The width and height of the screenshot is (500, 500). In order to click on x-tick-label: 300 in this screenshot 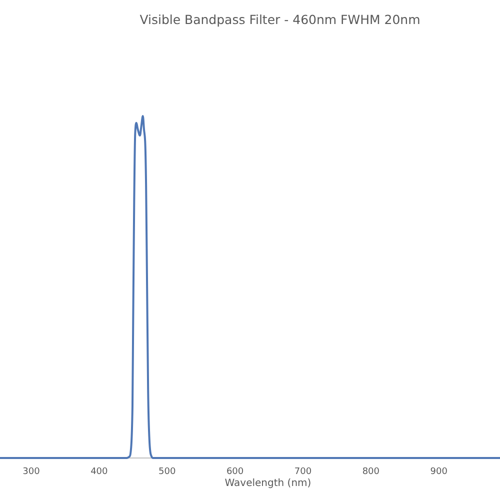, I will do `click(31, 472)`.